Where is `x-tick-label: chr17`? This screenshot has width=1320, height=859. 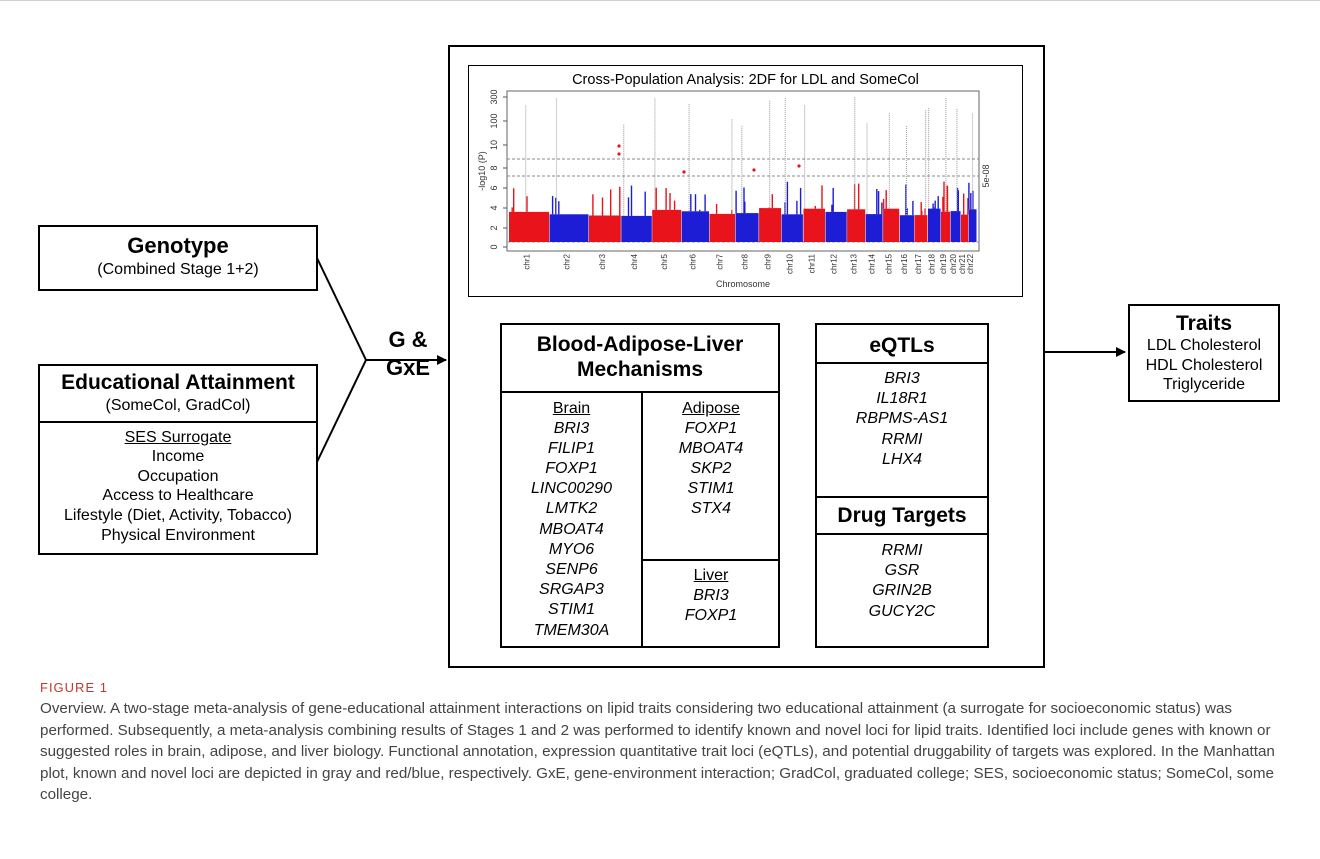 x-tick-label: chr17 is located at coordinates (918, 263).